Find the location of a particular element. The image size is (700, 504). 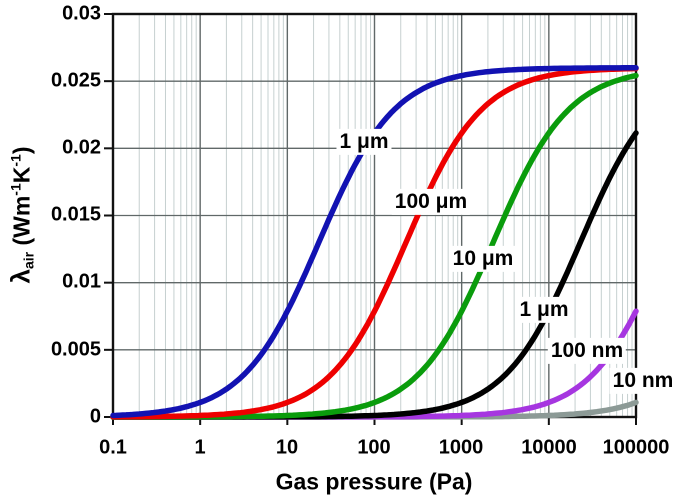

curve-label-green-10um: 10 μm is located at coordinates (483, 259).